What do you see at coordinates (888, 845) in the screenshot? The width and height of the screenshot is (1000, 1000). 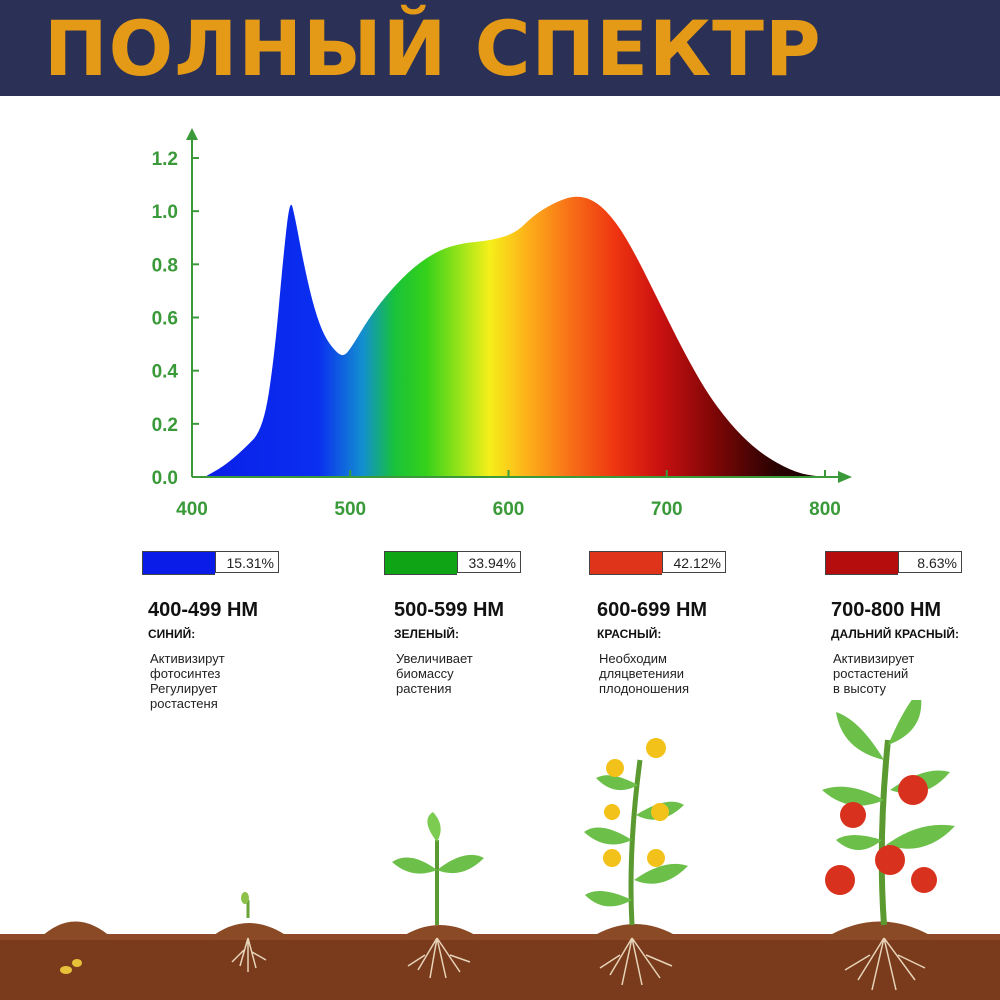 I see `fruiting-plant-icon` at bounding box center [888, 845].